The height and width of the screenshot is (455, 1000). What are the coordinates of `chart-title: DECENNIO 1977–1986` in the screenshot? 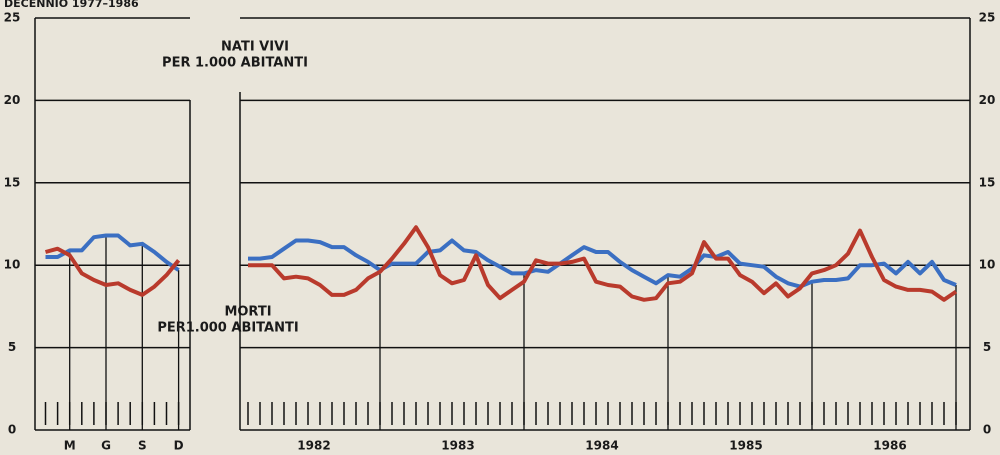 It's located at (71, 5).